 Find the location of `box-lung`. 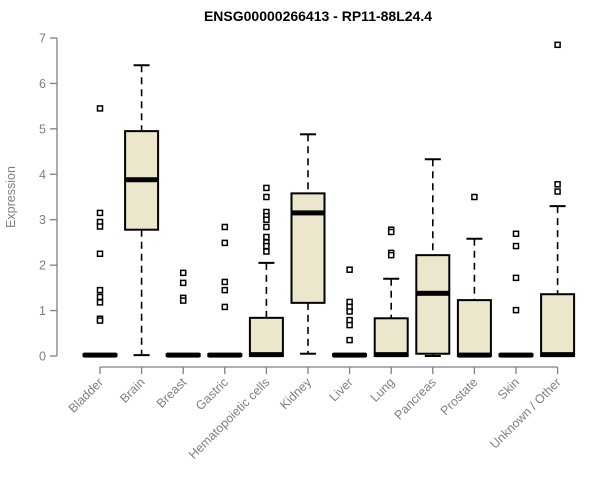

box-lung is located at coordinates (391, 337).